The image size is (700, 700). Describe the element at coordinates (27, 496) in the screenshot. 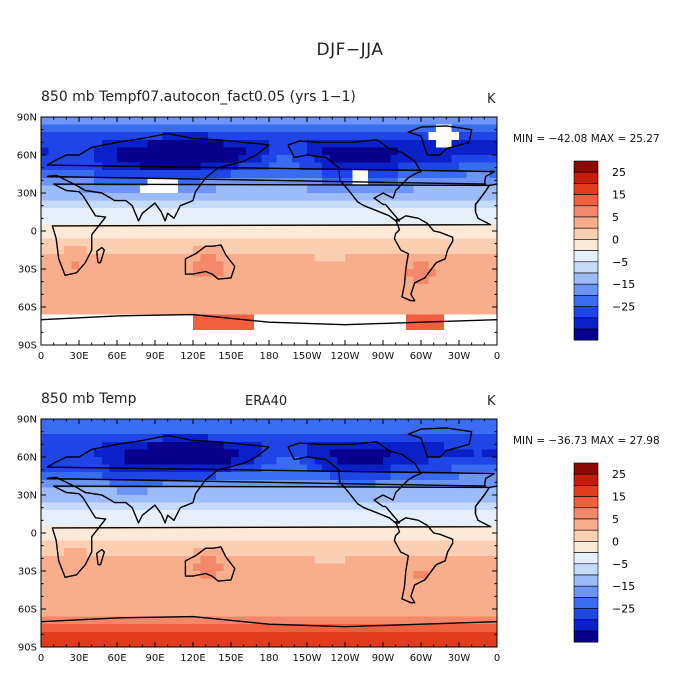

I see `y-tick-label: 30N` at that location.